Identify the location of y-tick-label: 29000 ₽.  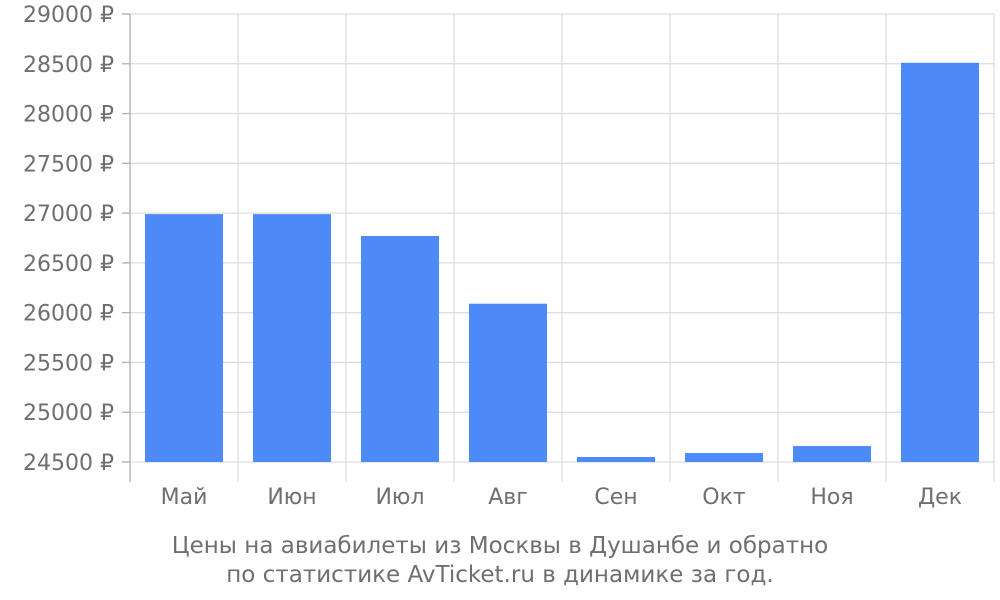
(68, 15).